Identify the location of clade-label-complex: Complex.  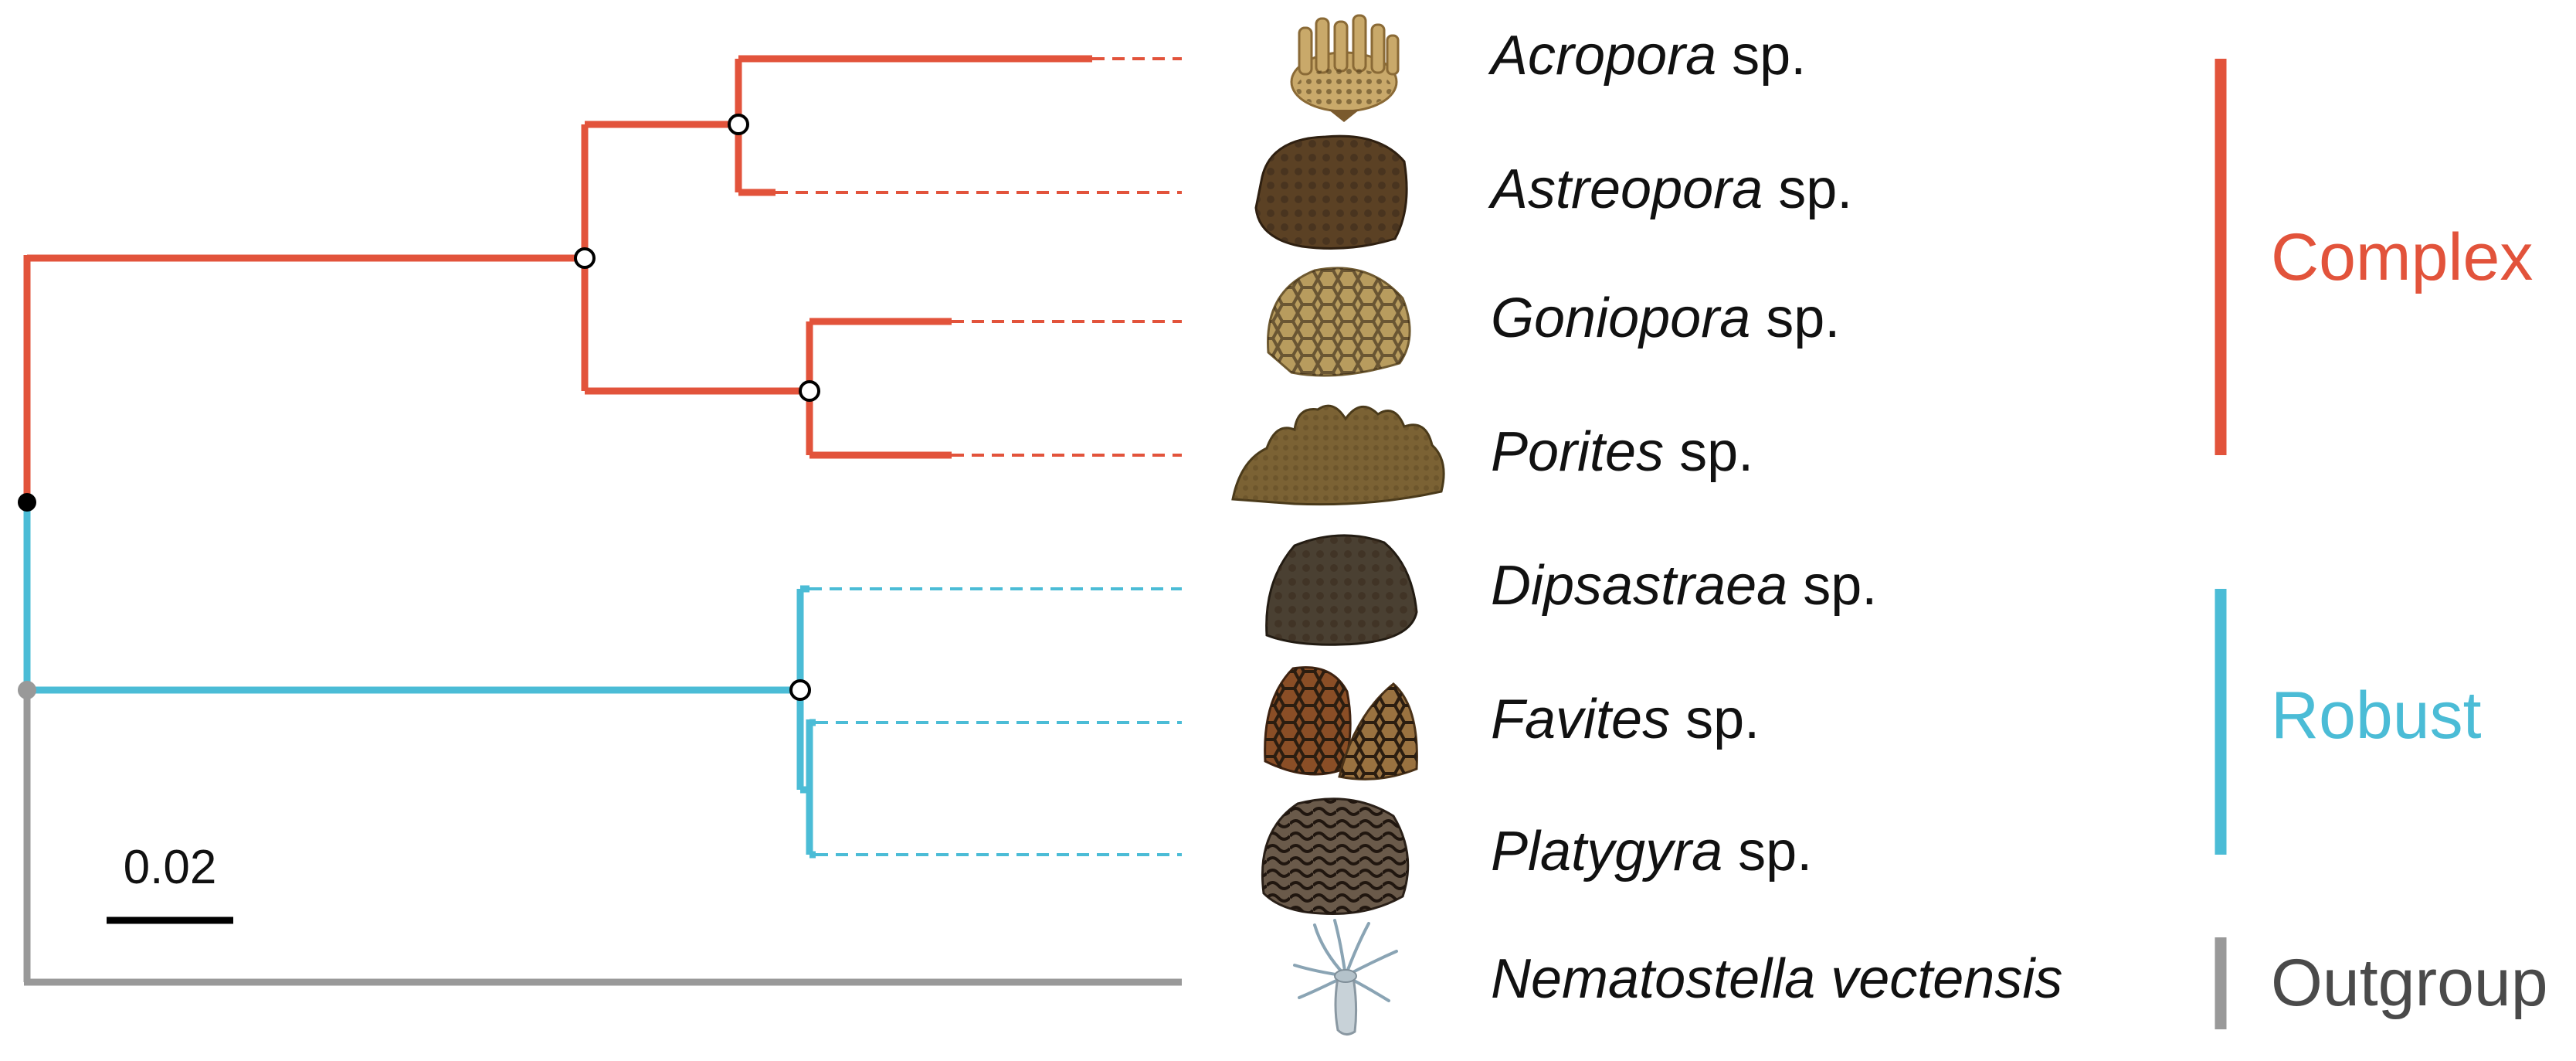
(2402, 257).